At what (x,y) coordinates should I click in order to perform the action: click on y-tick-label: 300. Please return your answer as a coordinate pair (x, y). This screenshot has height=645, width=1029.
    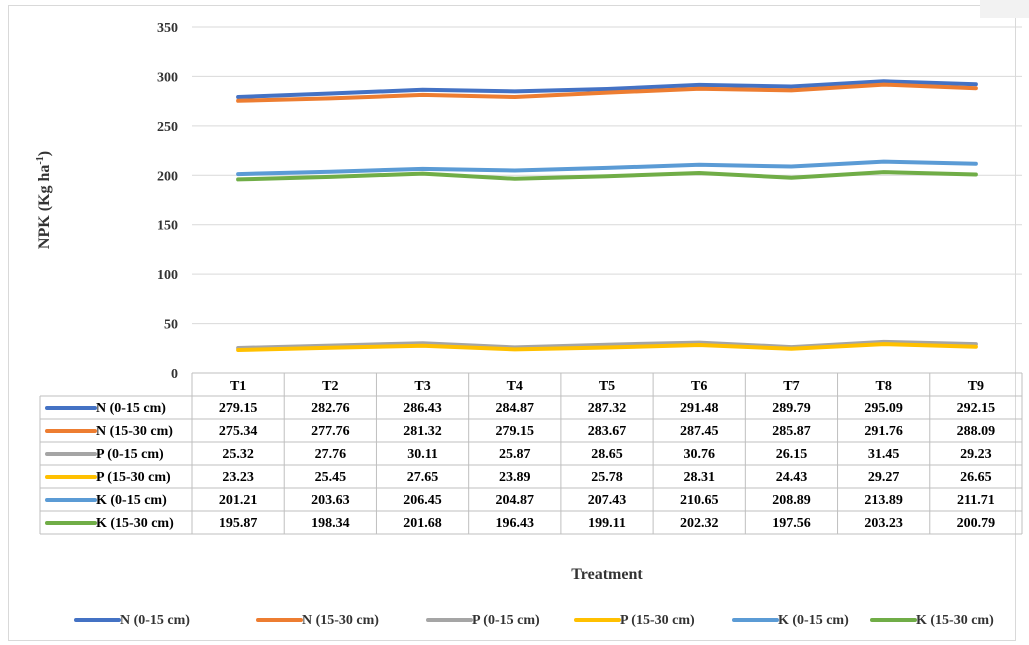
    Looking at the image, I should click on (167, 77).